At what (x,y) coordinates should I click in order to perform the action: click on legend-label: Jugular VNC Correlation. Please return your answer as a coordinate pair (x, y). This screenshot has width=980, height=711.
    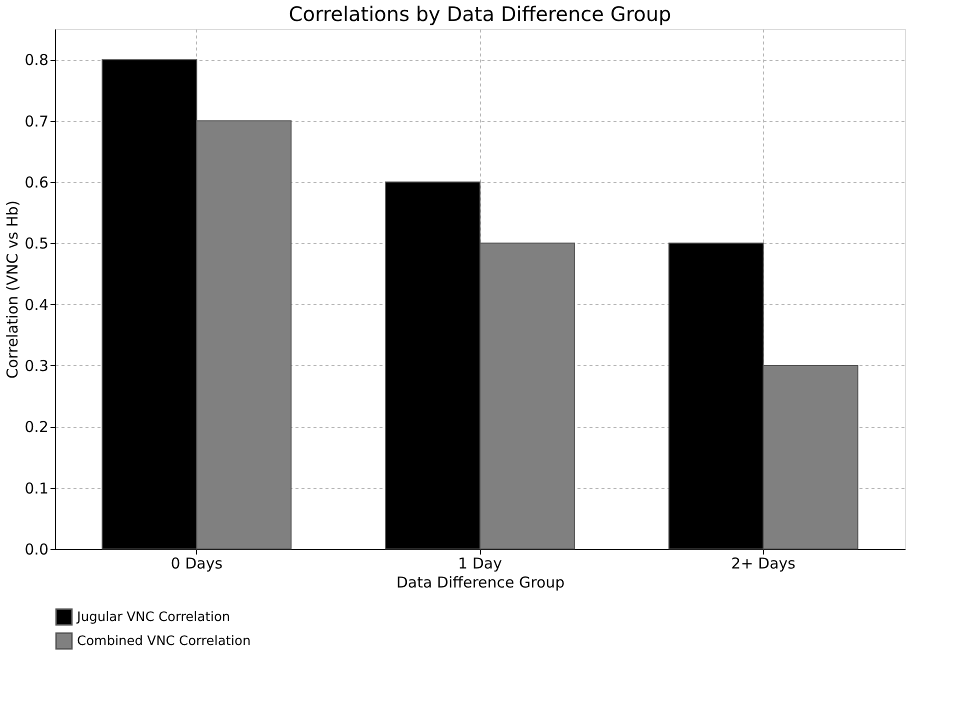
    Looking at the image, I should click on (153, 617).